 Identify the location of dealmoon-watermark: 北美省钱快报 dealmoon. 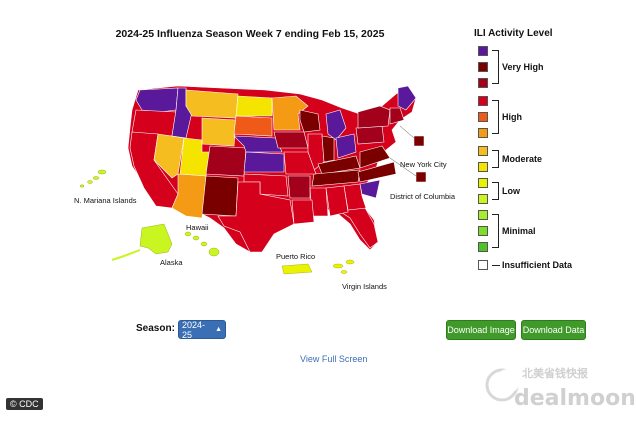
(559, 388).